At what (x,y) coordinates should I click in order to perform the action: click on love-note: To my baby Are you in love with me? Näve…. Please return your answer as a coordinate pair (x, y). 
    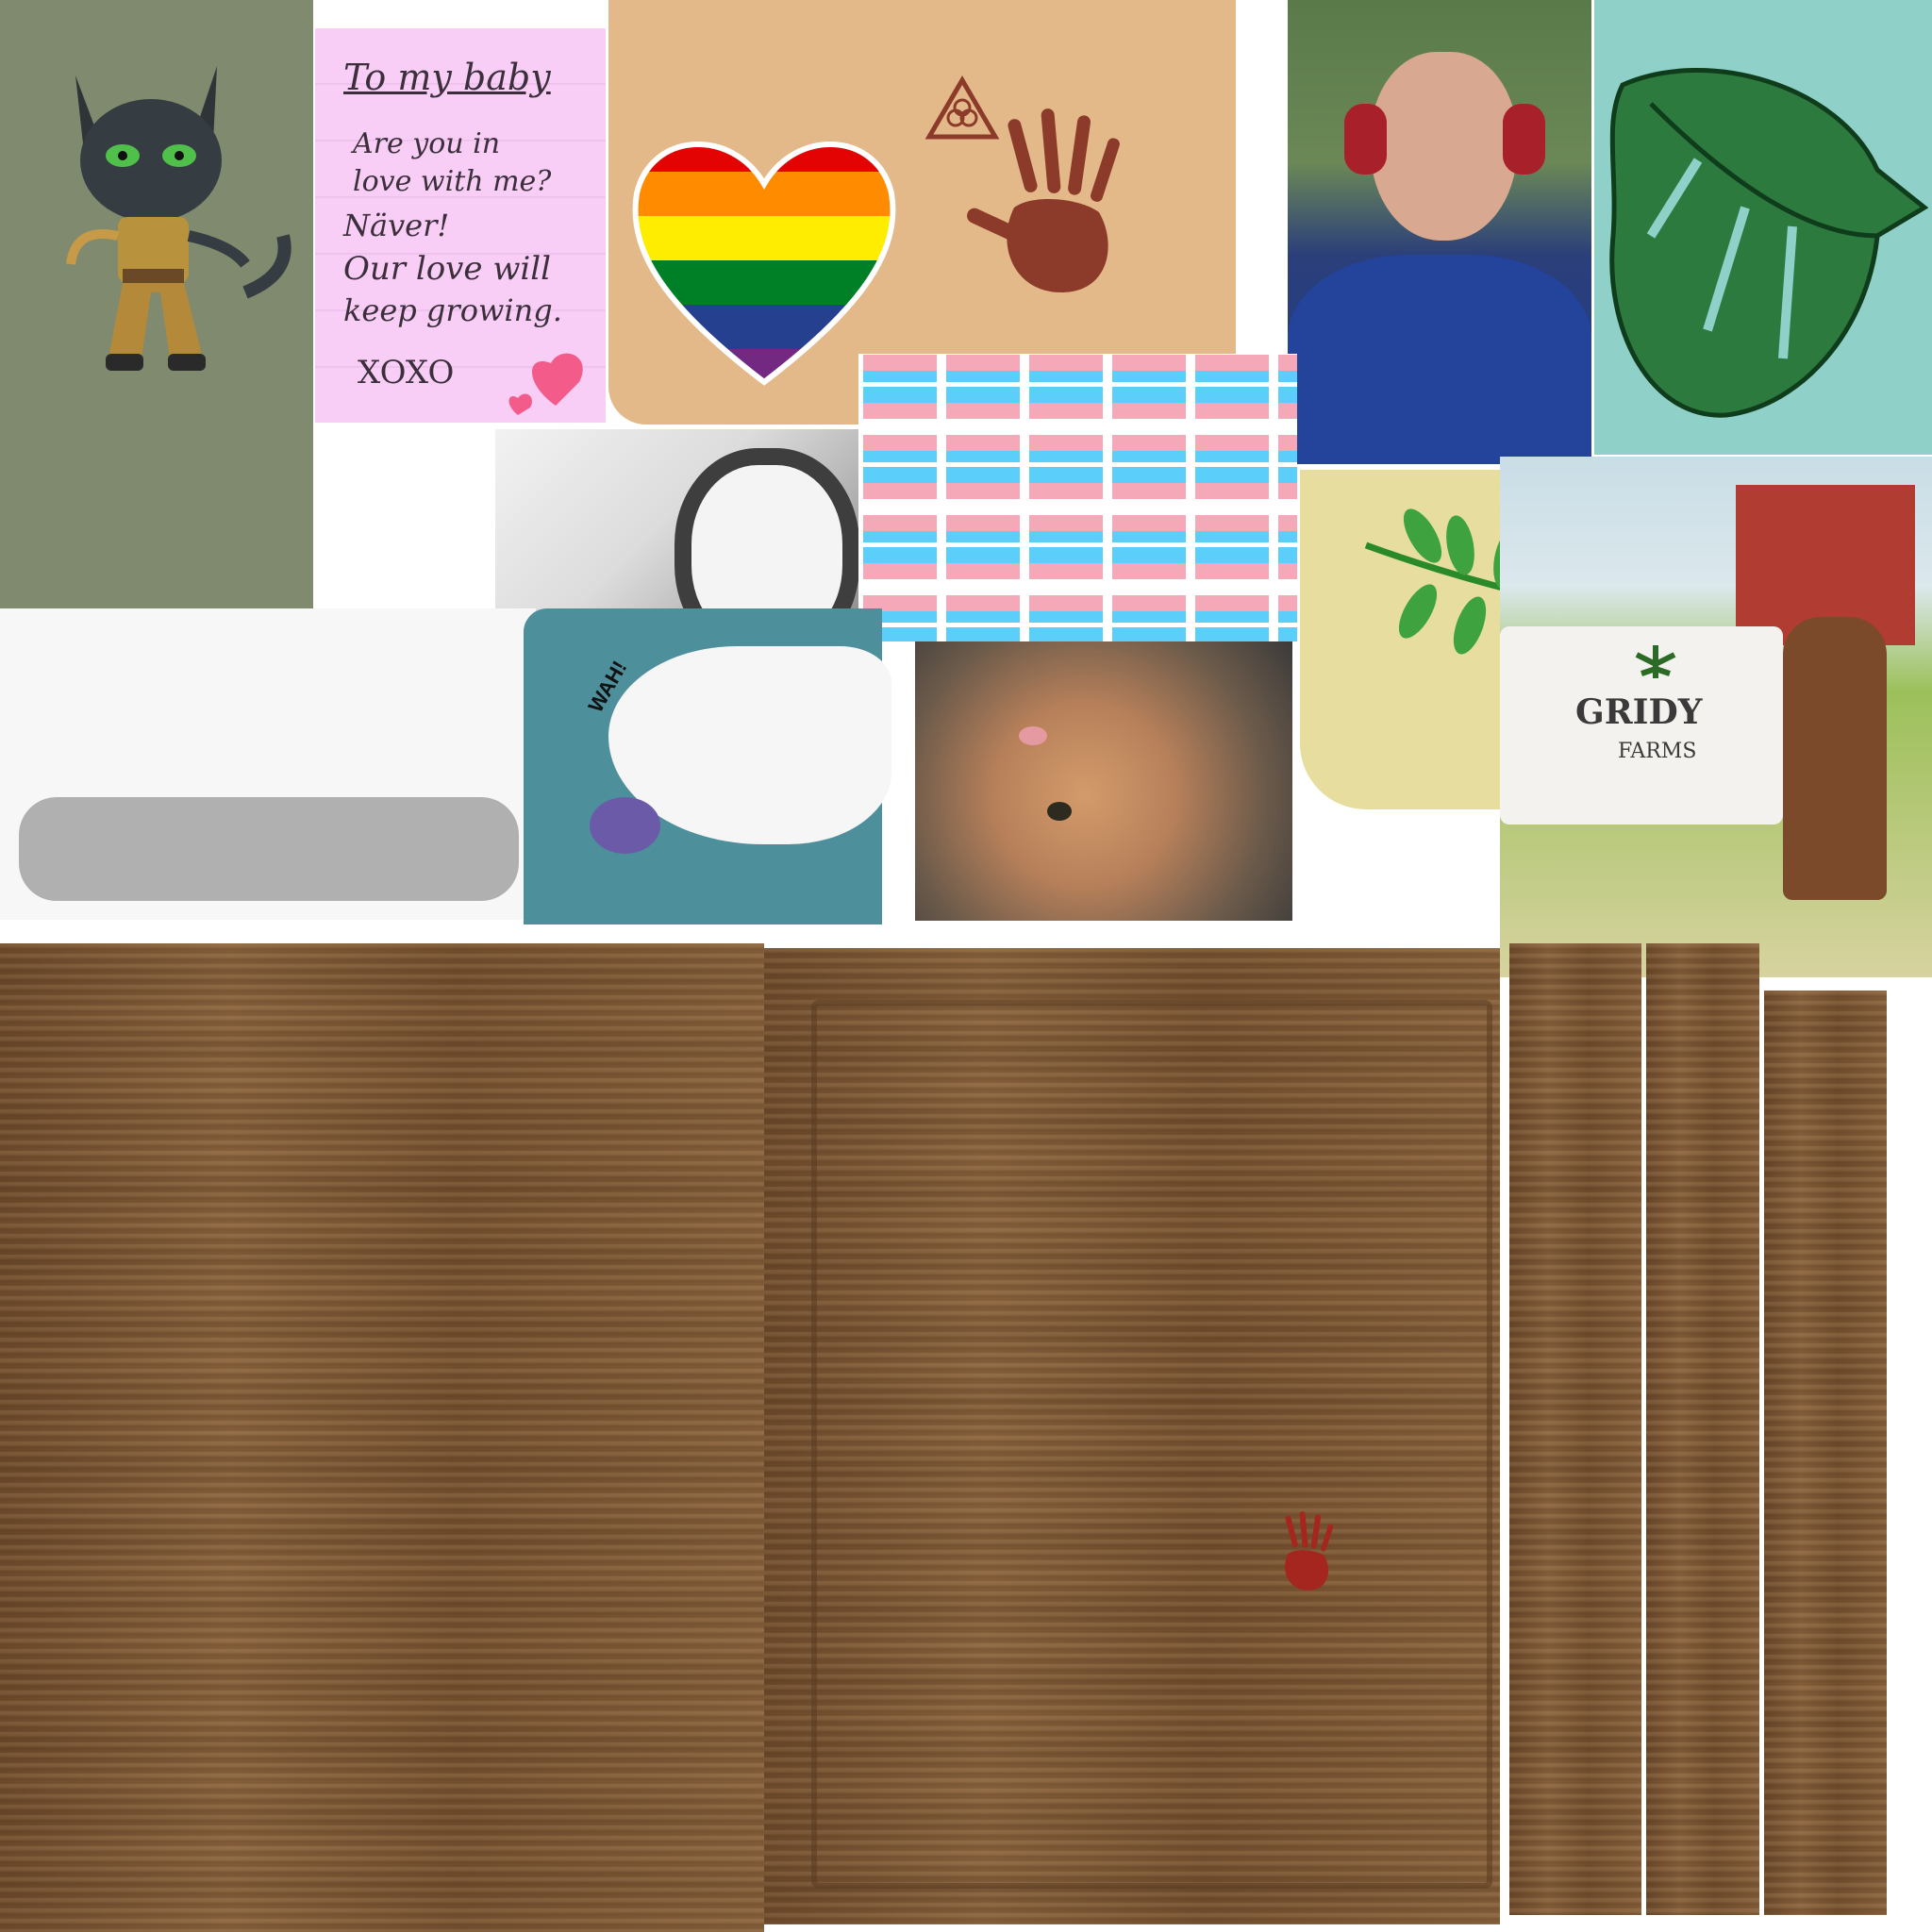
    Looking at the image, I should click on (461, 225).